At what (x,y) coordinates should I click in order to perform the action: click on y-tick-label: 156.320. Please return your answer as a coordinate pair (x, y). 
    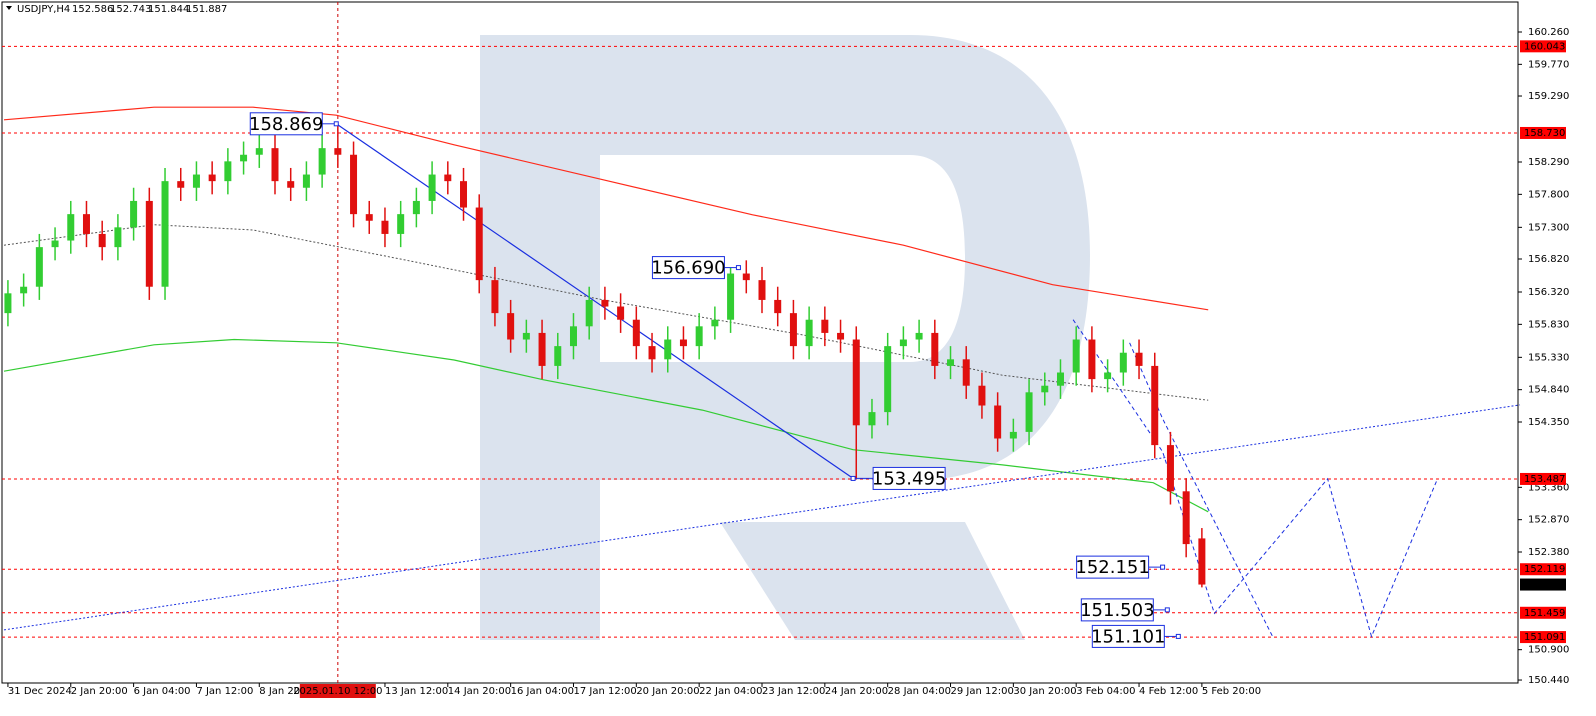
    Looking at the image, I should click on (1548, 292).